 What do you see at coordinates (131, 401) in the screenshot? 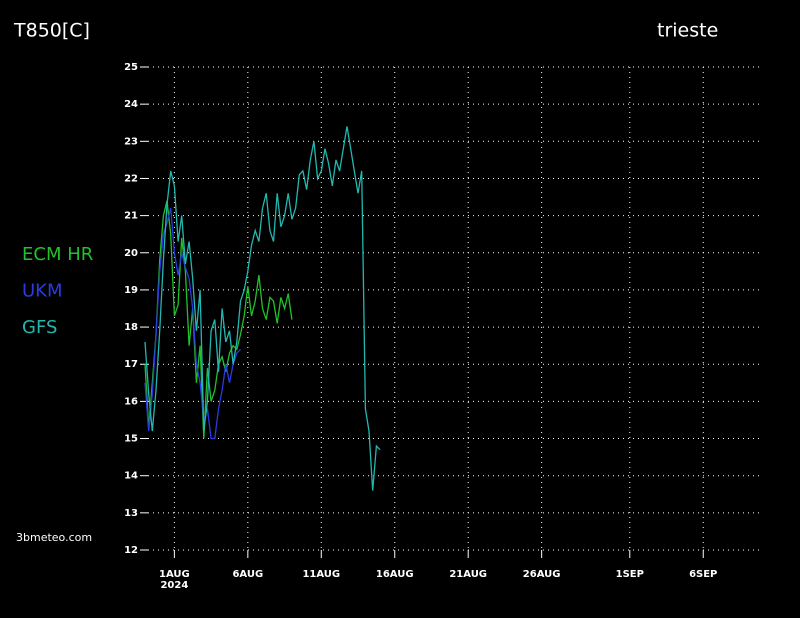
I see `y-tick-label: 16` at bounding box center [131, 401].